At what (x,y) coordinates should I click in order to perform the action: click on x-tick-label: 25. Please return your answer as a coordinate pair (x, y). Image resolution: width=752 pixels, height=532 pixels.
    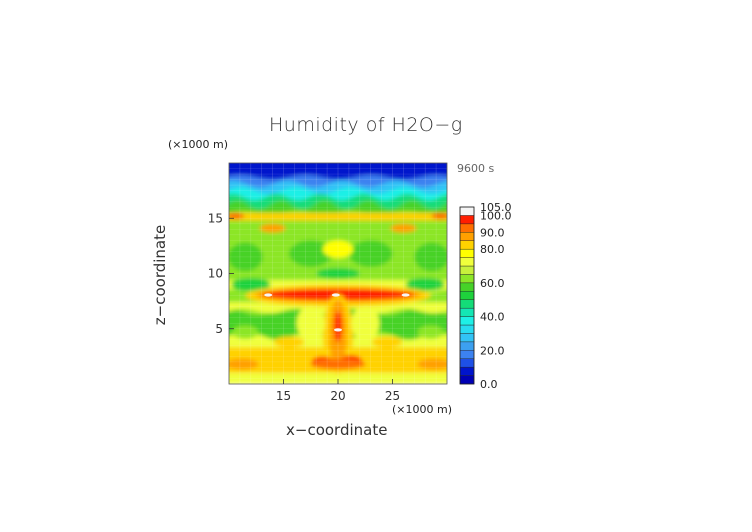
    Looking at the image, I should click on (392, 396).